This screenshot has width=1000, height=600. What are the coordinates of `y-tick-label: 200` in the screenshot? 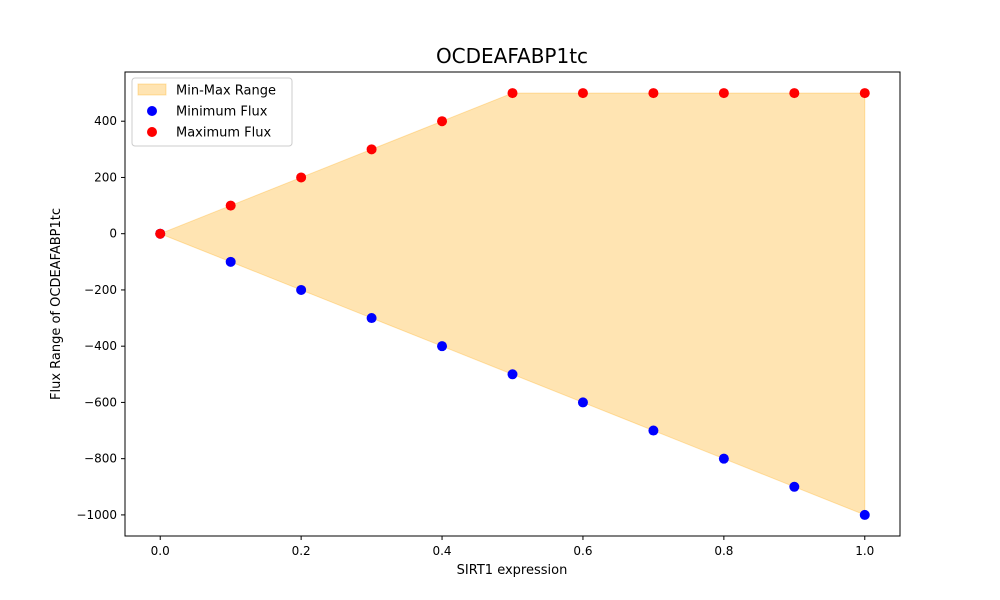 It's located at (105, 177).